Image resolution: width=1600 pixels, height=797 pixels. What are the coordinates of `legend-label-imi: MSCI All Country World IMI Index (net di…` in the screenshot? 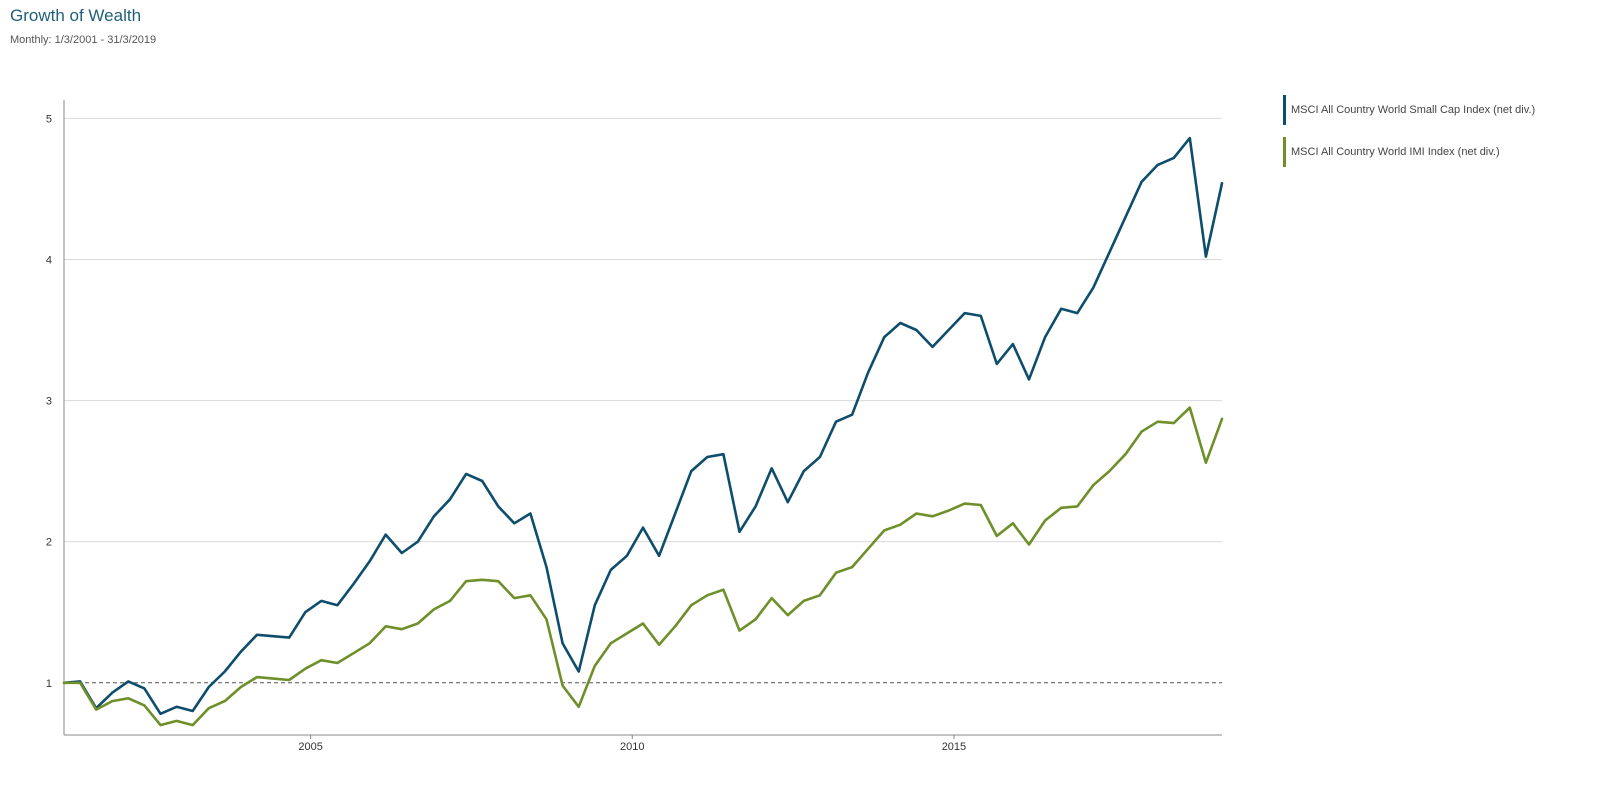 It's located at (1395, 152).